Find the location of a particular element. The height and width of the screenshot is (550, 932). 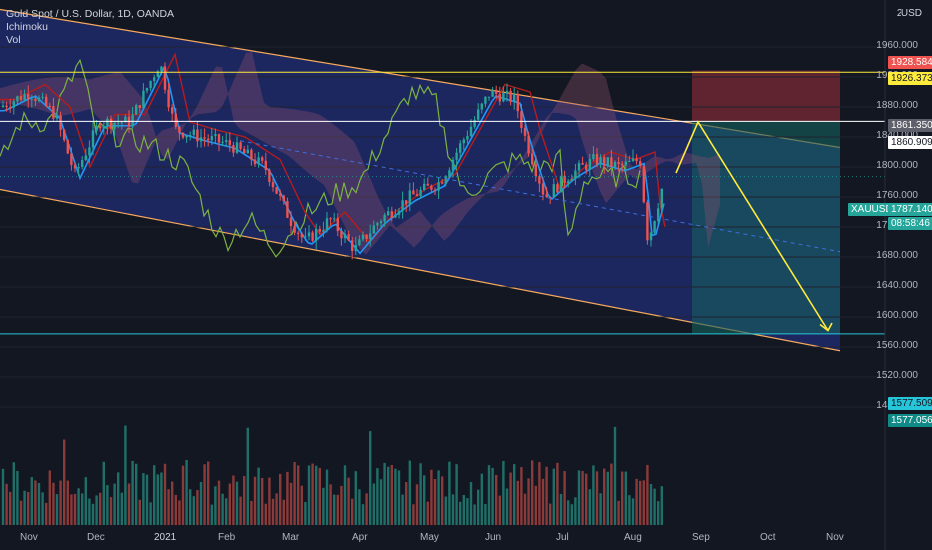

price-tick-label: 1960.000 is located at coordinates (897, 45).